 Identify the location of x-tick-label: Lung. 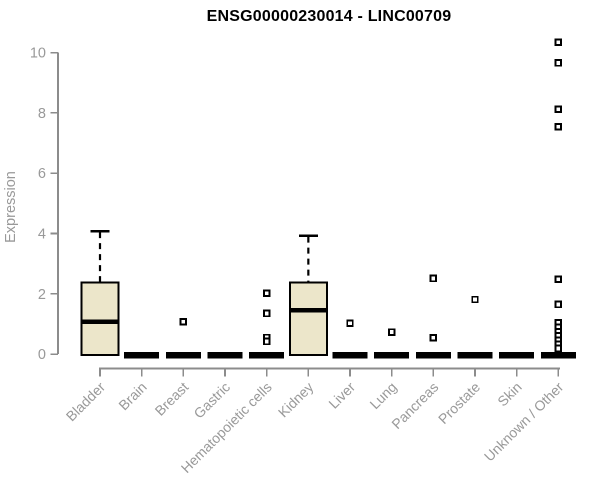
(382, 395).